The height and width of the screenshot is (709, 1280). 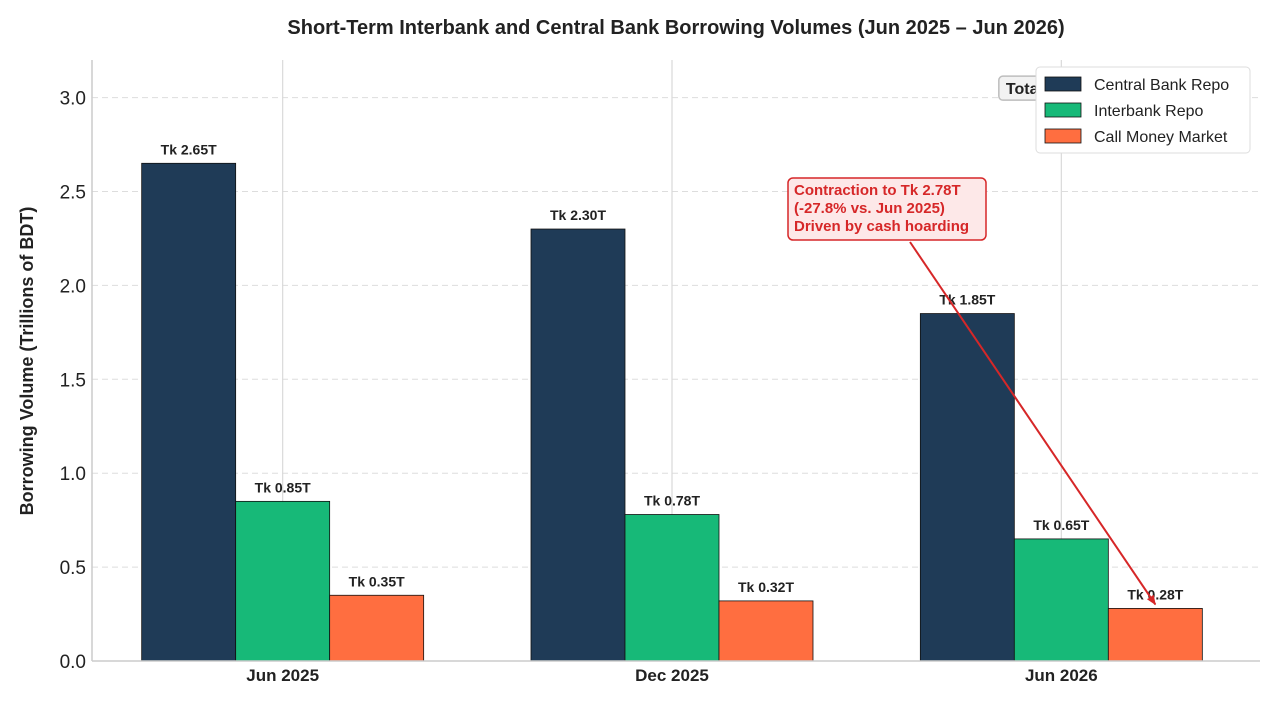 What do you see at coordinates (189, 149) in the screenshot?
I see `bar-value-label: Tk 2.65T` at bounding box center [189, 149].